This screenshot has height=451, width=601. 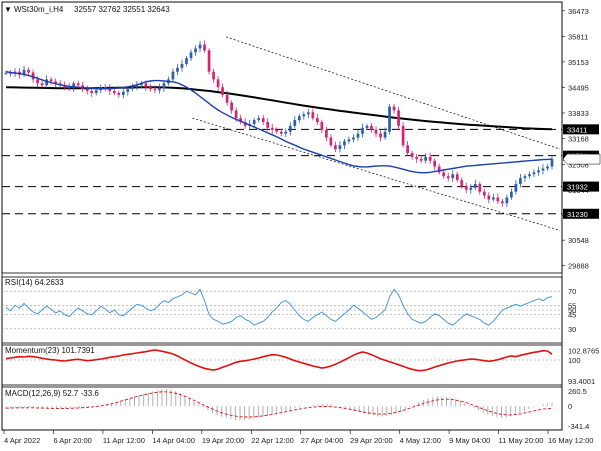 I want to click on time-tick-label: 9 May 04:00, so click(x=469, y=440).